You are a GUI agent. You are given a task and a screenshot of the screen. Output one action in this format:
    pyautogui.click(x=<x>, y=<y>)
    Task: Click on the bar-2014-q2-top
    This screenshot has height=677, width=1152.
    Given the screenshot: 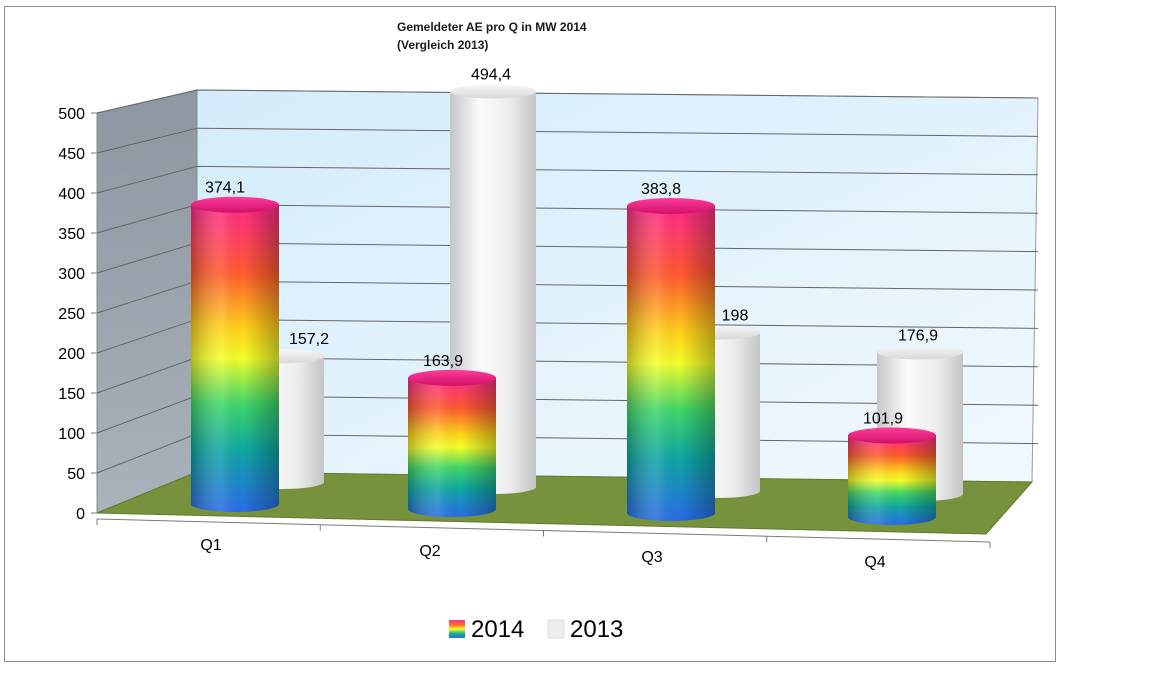 What is the action you would take?
    pyautogui.click(x=452, y=377)
    